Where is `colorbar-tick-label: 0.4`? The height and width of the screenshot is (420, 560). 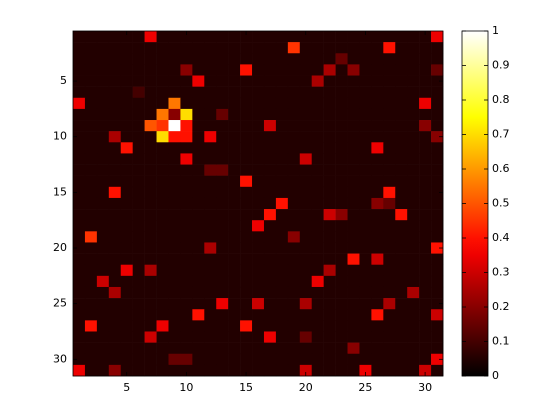 colorbar-tick-label: 0.4 is located at coordinates (501, 237).